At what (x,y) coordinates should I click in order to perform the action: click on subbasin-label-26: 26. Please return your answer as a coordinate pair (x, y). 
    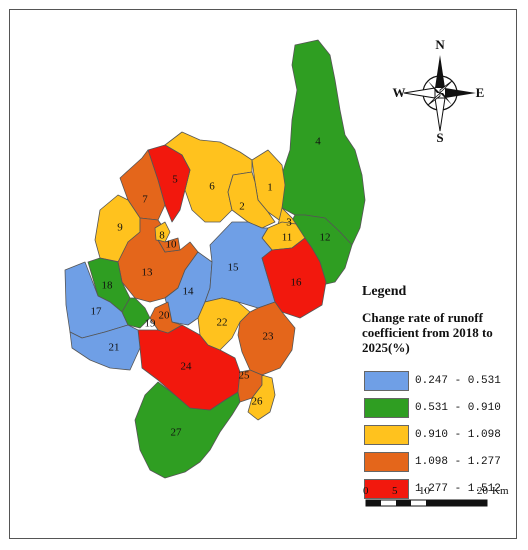
    Looking at the image, I should click on (258, 402).